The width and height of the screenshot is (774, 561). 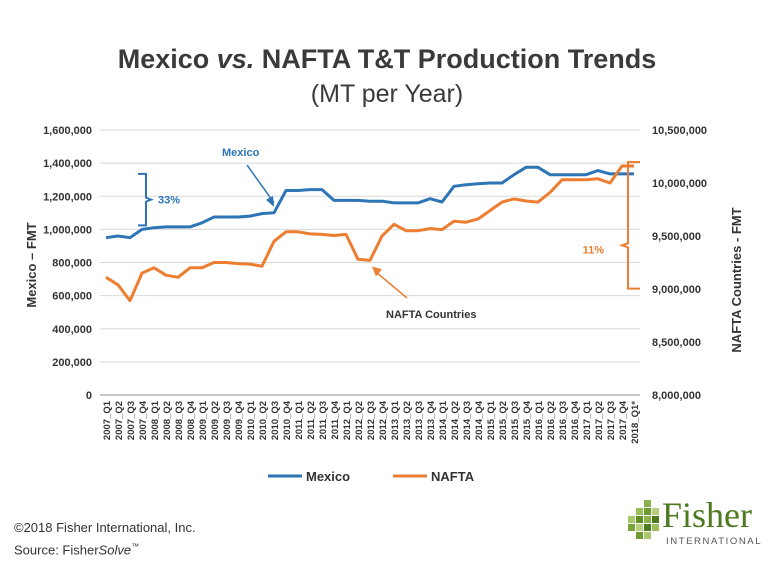 I want to click on brace-nafta, so click(x=629, y=225).